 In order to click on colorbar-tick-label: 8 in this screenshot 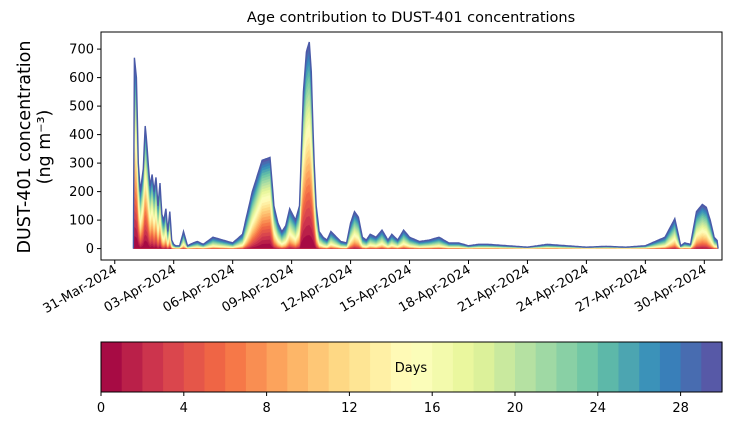, I will do `click(266, 408)`.